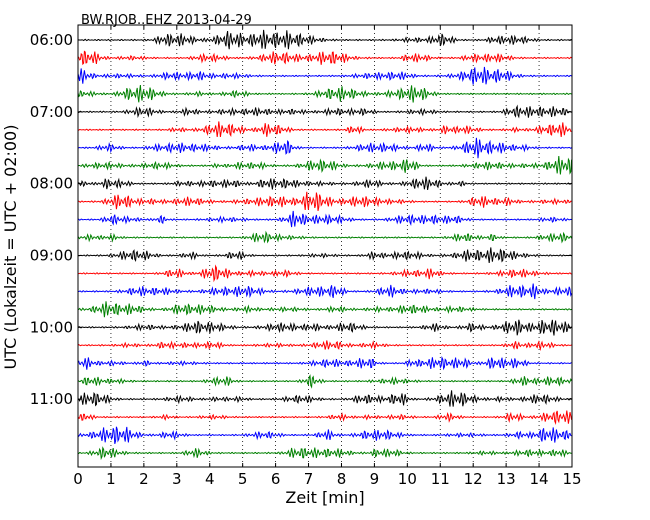 This screenshot has width=650, height=520. I want to click on y-tick-label: 06:00, so click(51, 40).